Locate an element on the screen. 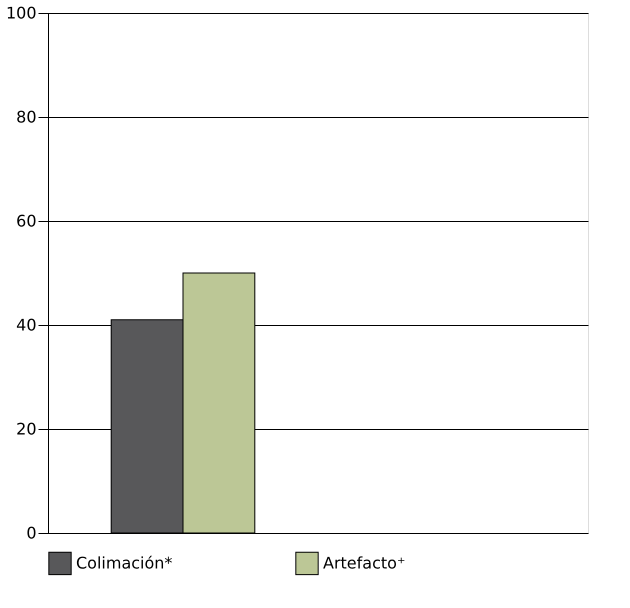  legend-label: Colimación* is located at coordinates (124, 562).